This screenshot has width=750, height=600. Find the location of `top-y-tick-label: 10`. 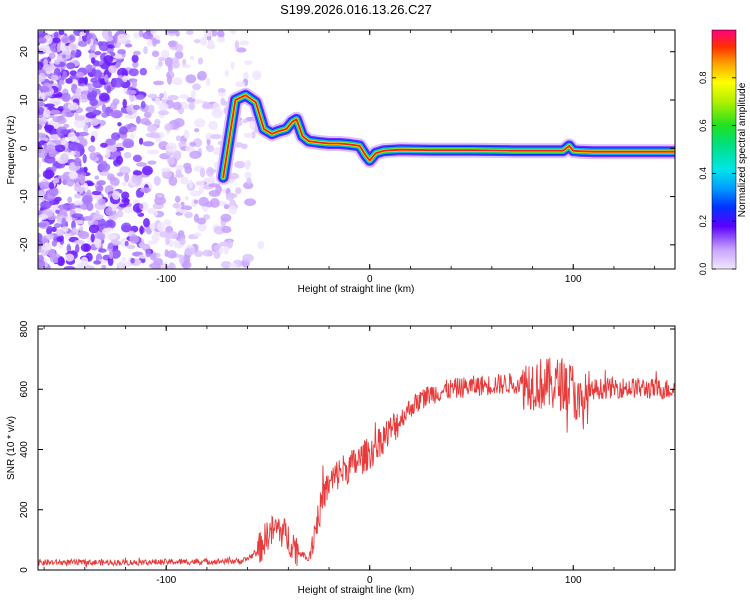

top-y-tick-label: 10 is located at coordinates (24, 100).